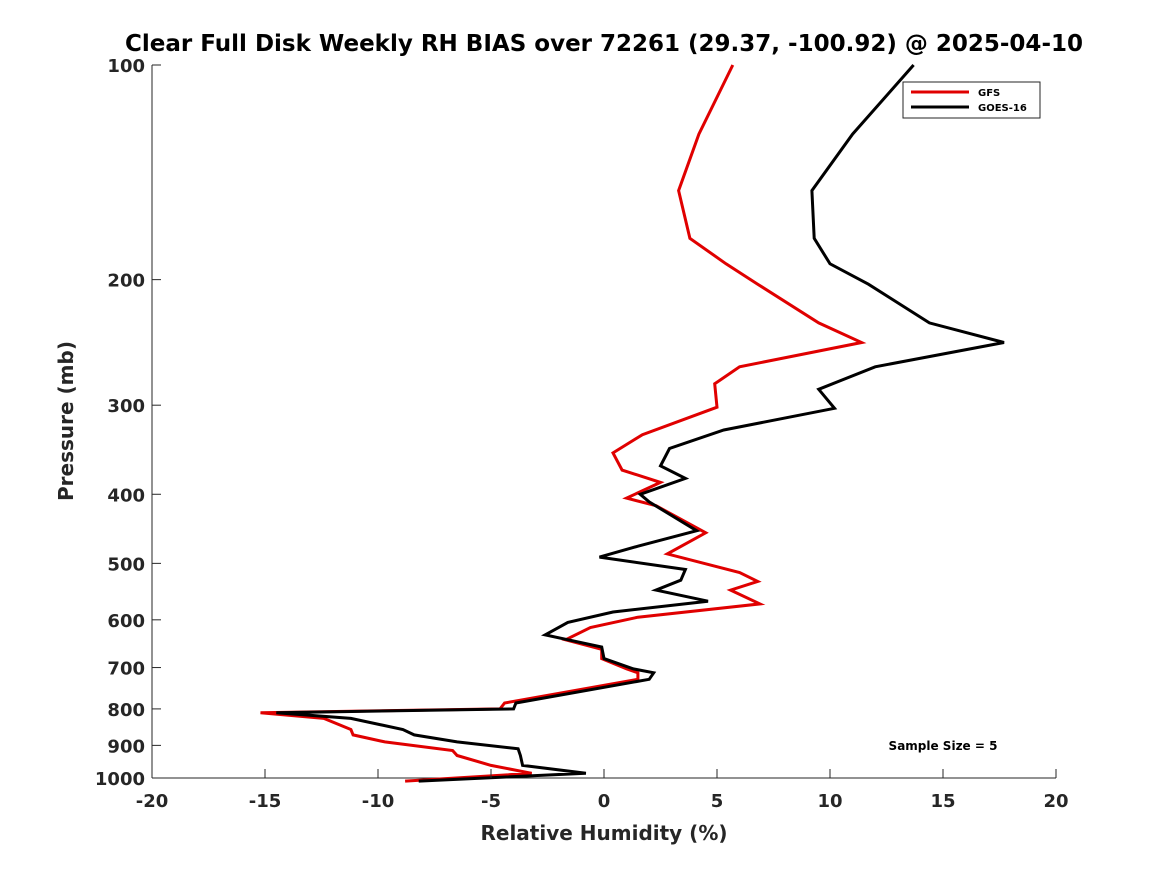 The image size is (1167, 875). Describe the element at coordinates (265, 801) in the screenshot. I see `x-tick-label: -15` at that location.